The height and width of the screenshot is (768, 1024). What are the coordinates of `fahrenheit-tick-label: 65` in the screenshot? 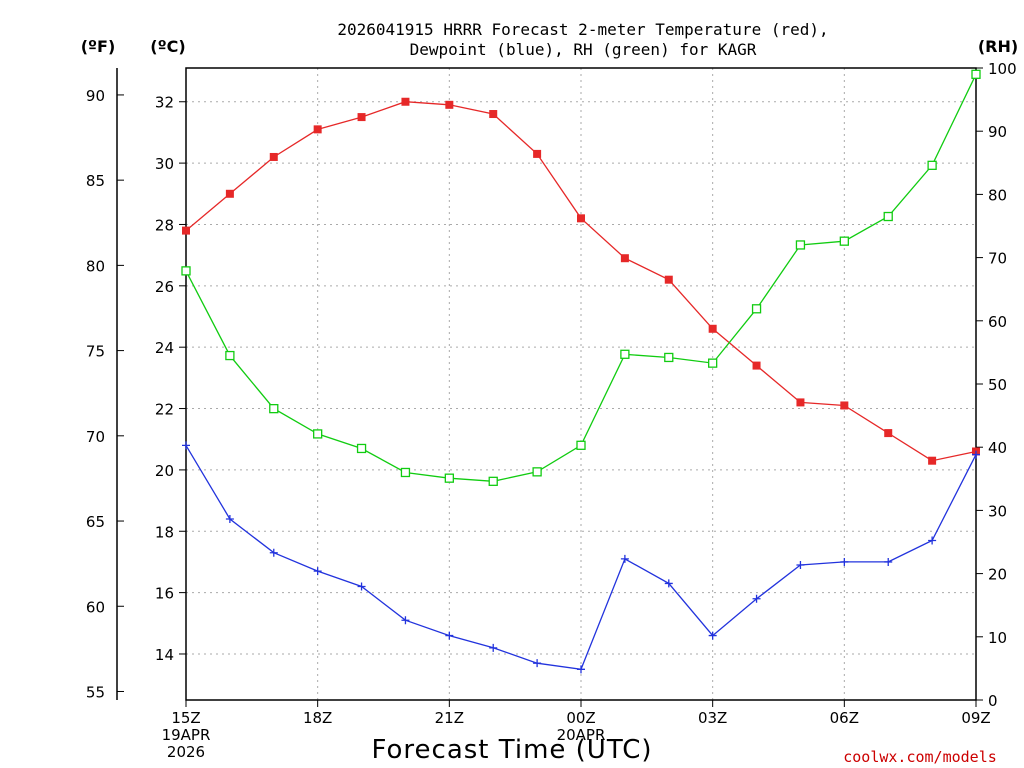 It's located at (95, 522).